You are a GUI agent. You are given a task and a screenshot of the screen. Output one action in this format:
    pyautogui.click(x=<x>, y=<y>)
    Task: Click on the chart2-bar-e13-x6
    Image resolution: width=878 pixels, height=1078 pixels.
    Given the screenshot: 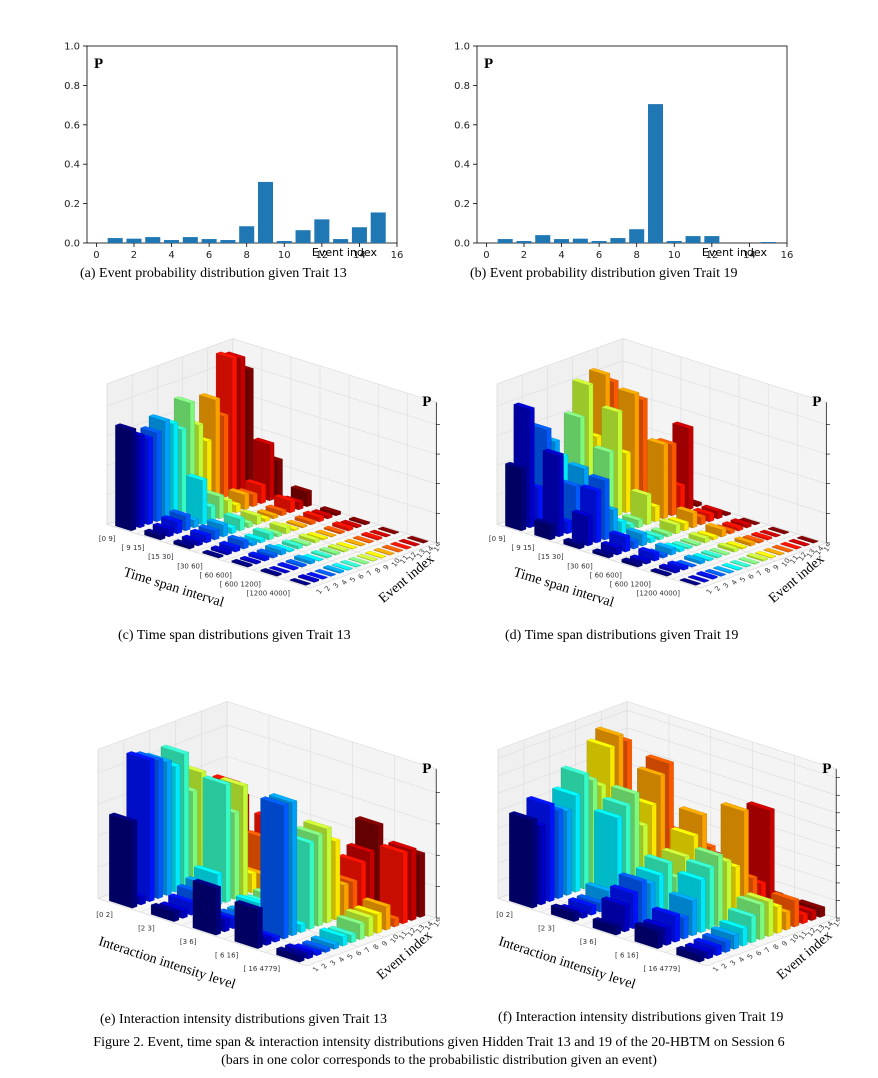 What is the action you would take?
    pyautogui.click(x=371, y=536)
    